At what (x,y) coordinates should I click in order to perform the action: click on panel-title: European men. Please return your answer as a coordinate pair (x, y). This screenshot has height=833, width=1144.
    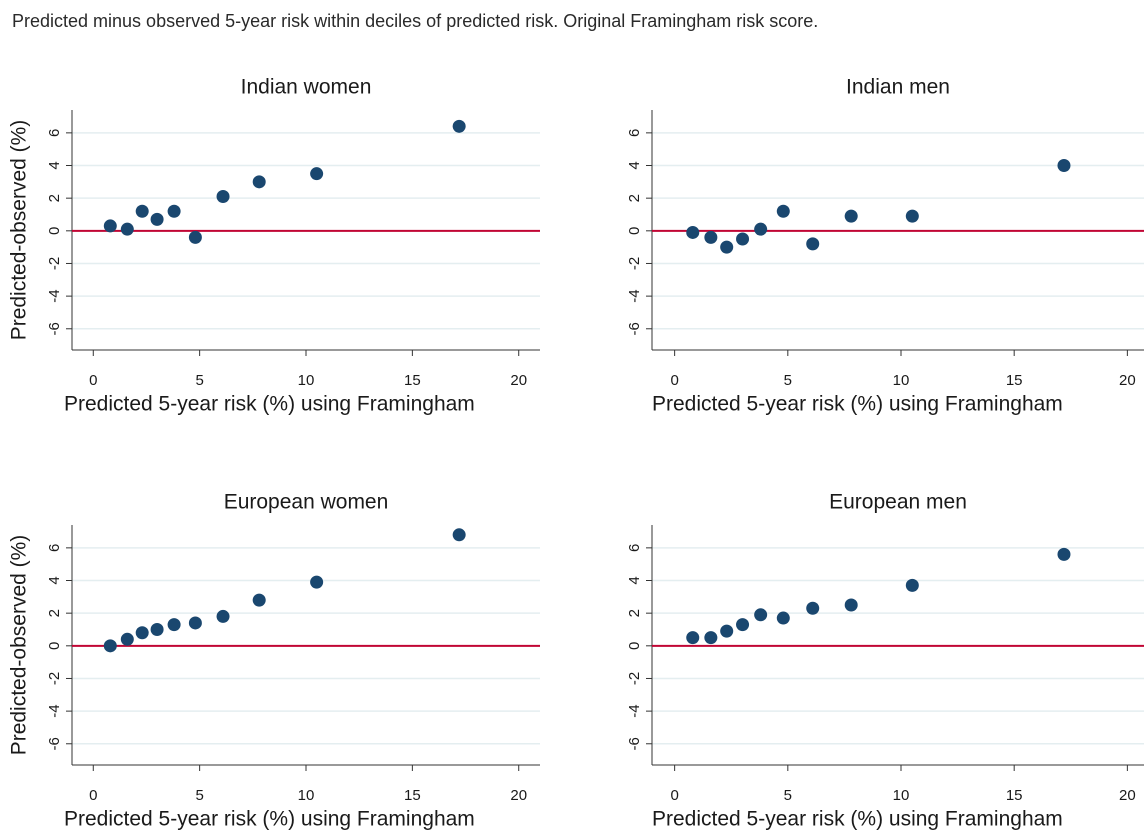
    Looking at the image, I should click on (898, 502).